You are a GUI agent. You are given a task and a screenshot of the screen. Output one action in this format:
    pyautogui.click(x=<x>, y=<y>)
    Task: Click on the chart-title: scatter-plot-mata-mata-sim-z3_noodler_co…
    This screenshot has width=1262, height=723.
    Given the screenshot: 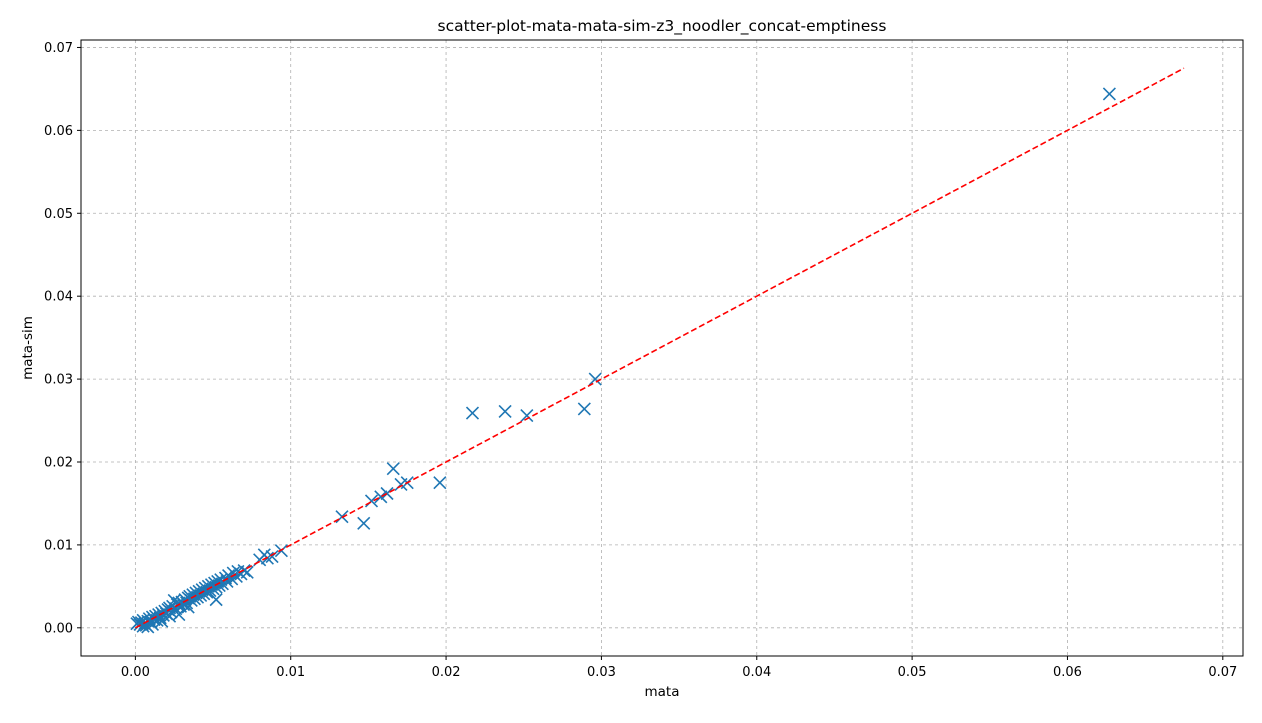 What is the action you would take?
    pyautogui.click(x=662, y=26)
    